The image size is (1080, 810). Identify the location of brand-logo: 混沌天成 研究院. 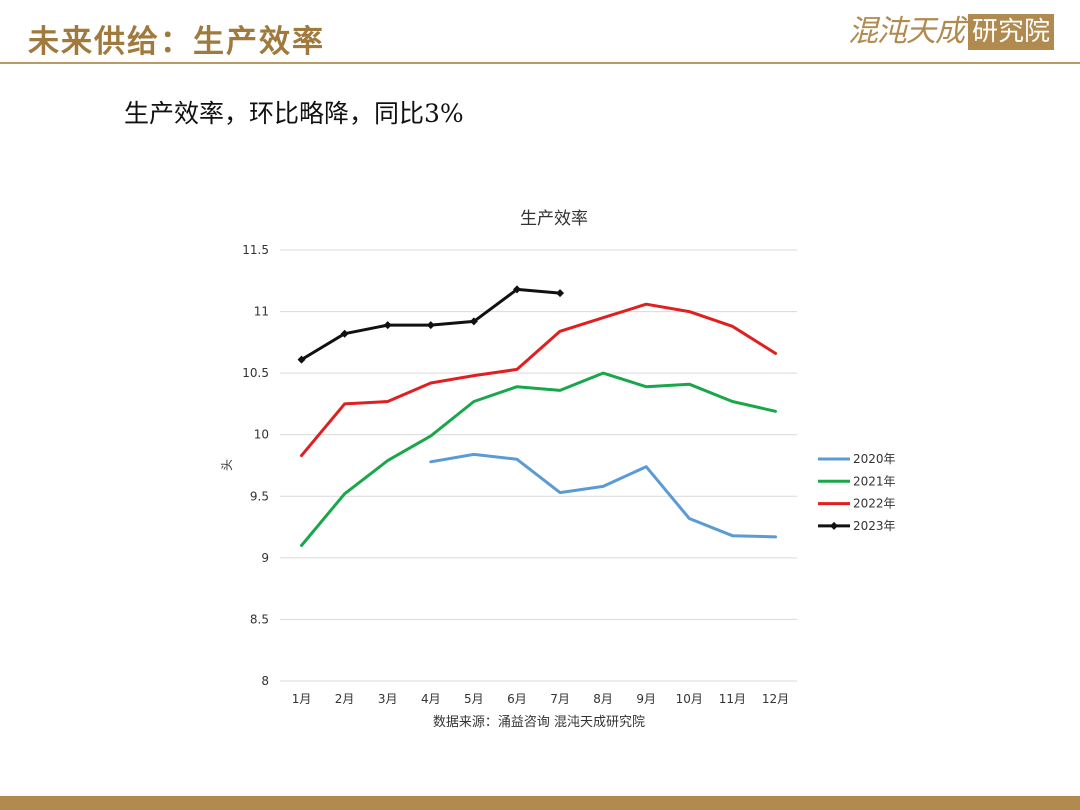
(951, 32).